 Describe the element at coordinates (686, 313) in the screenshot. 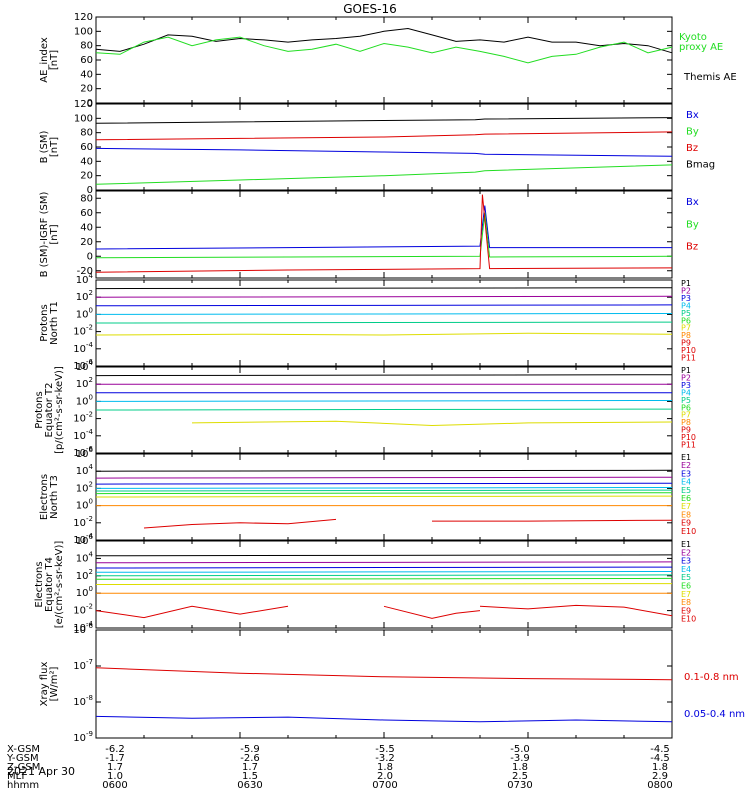

I see `panel-4-legend-item: P5` at that location.